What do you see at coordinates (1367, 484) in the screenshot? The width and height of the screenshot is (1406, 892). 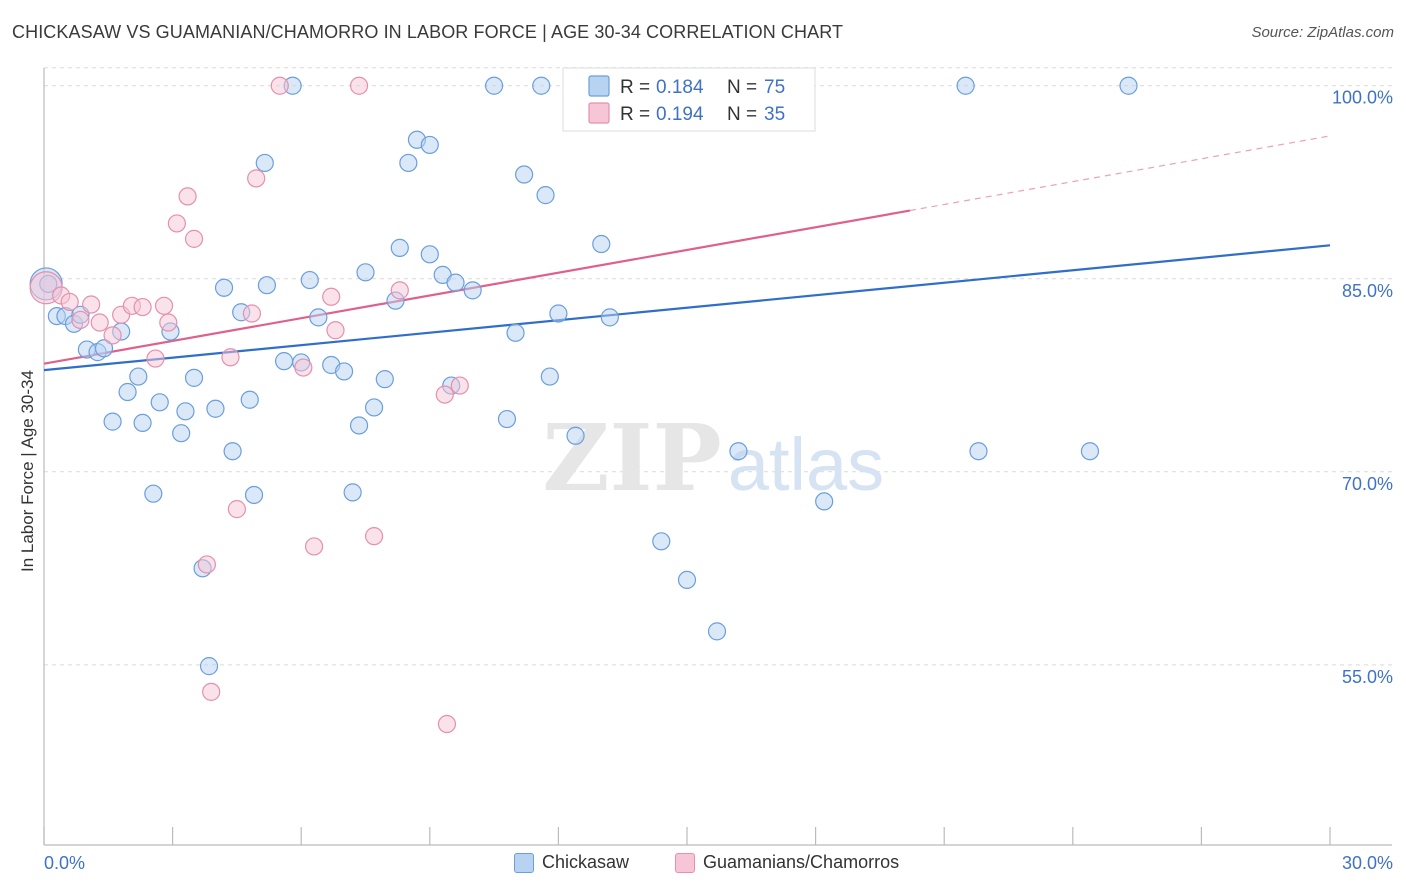 I see `y-tick-label: 70.0%` at bounding box center [1367, 484].